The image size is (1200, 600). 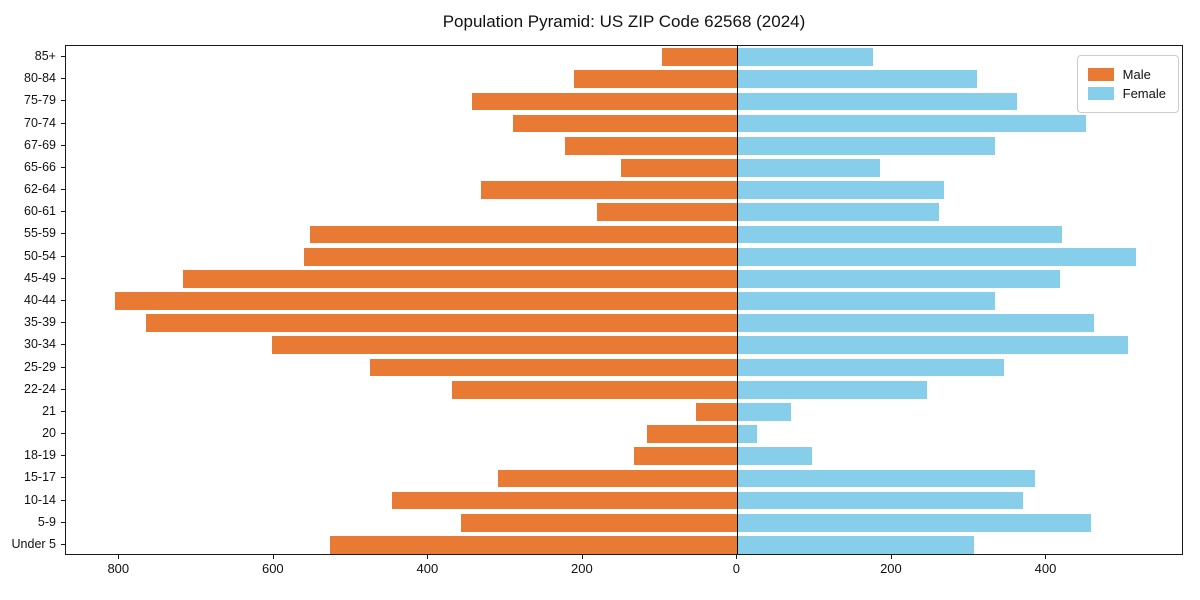 What do you see at coordinates (45, 56) in the screenshot?
I see `y-tick-label: 85+` at bounding box center [45, 56].